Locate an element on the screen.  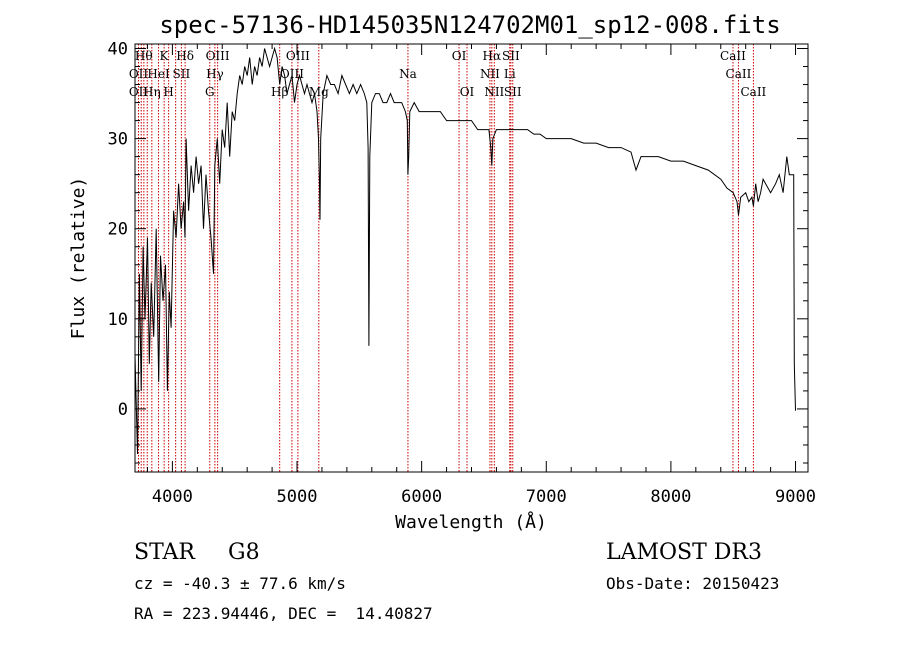
line-marker-label: Li is located at coordinates (510, 74).